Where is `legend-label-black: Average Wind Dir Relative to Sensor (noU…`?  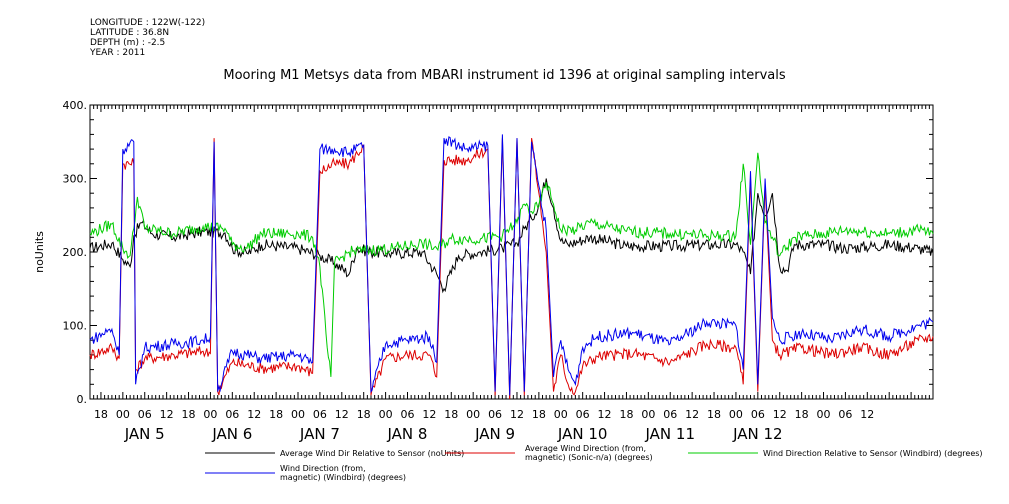 legend-label-black: Average Wind Dir Relative to Sensor (noU… is located at coordinates (372, 453).